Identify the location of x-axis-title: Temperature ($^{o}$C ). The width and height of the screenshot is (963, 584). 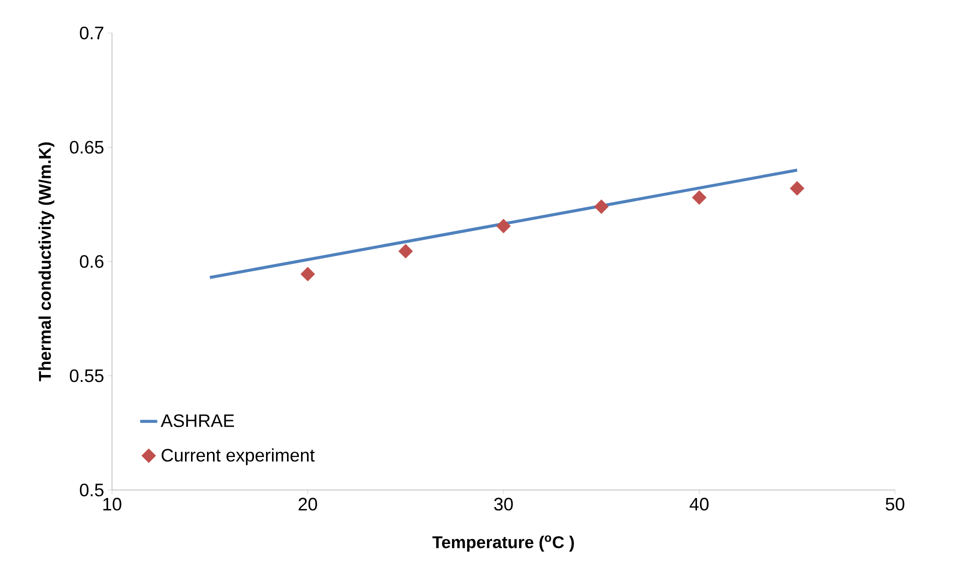
(503, 543).